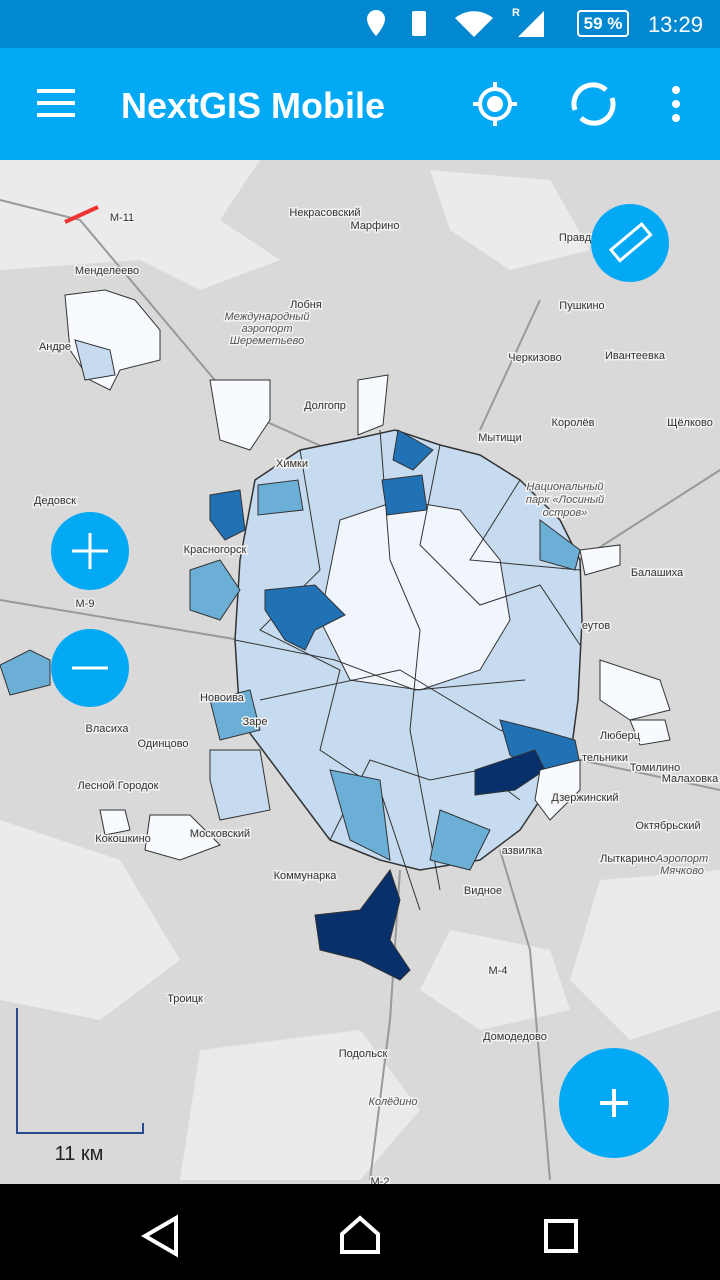 This screenshot has width=720, height=1280. Describe the element at coordinates (107, 271) in the screenshot. I see `map-label: Менделеево` at that location.